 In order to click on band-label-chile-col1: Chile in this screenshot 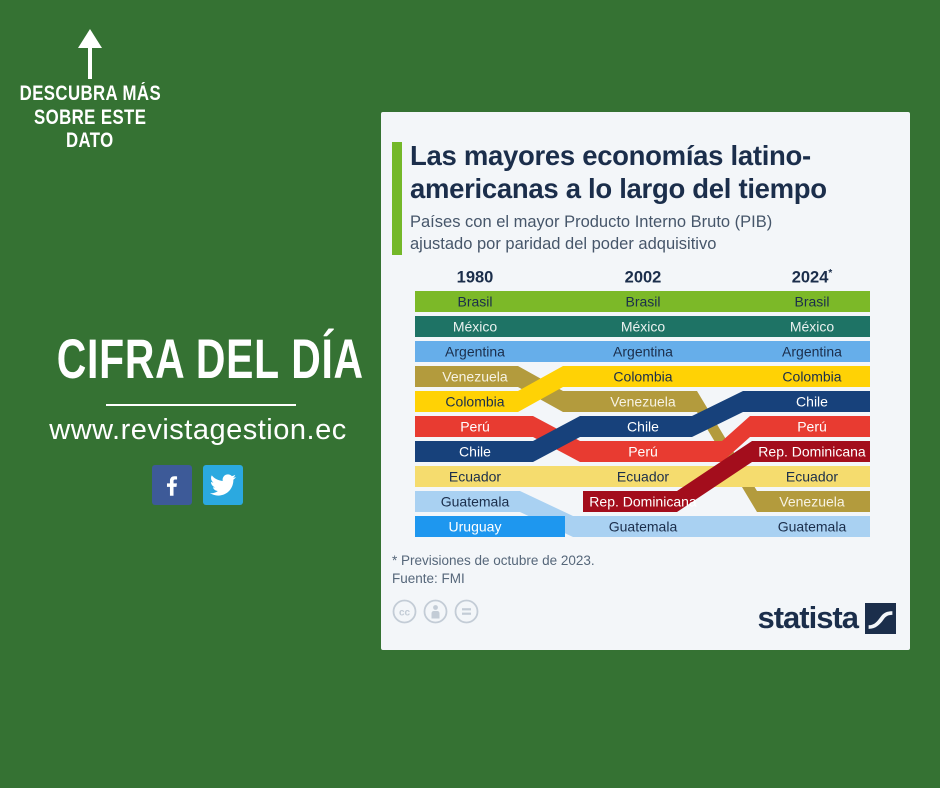, I will do `click(643, 427)`.